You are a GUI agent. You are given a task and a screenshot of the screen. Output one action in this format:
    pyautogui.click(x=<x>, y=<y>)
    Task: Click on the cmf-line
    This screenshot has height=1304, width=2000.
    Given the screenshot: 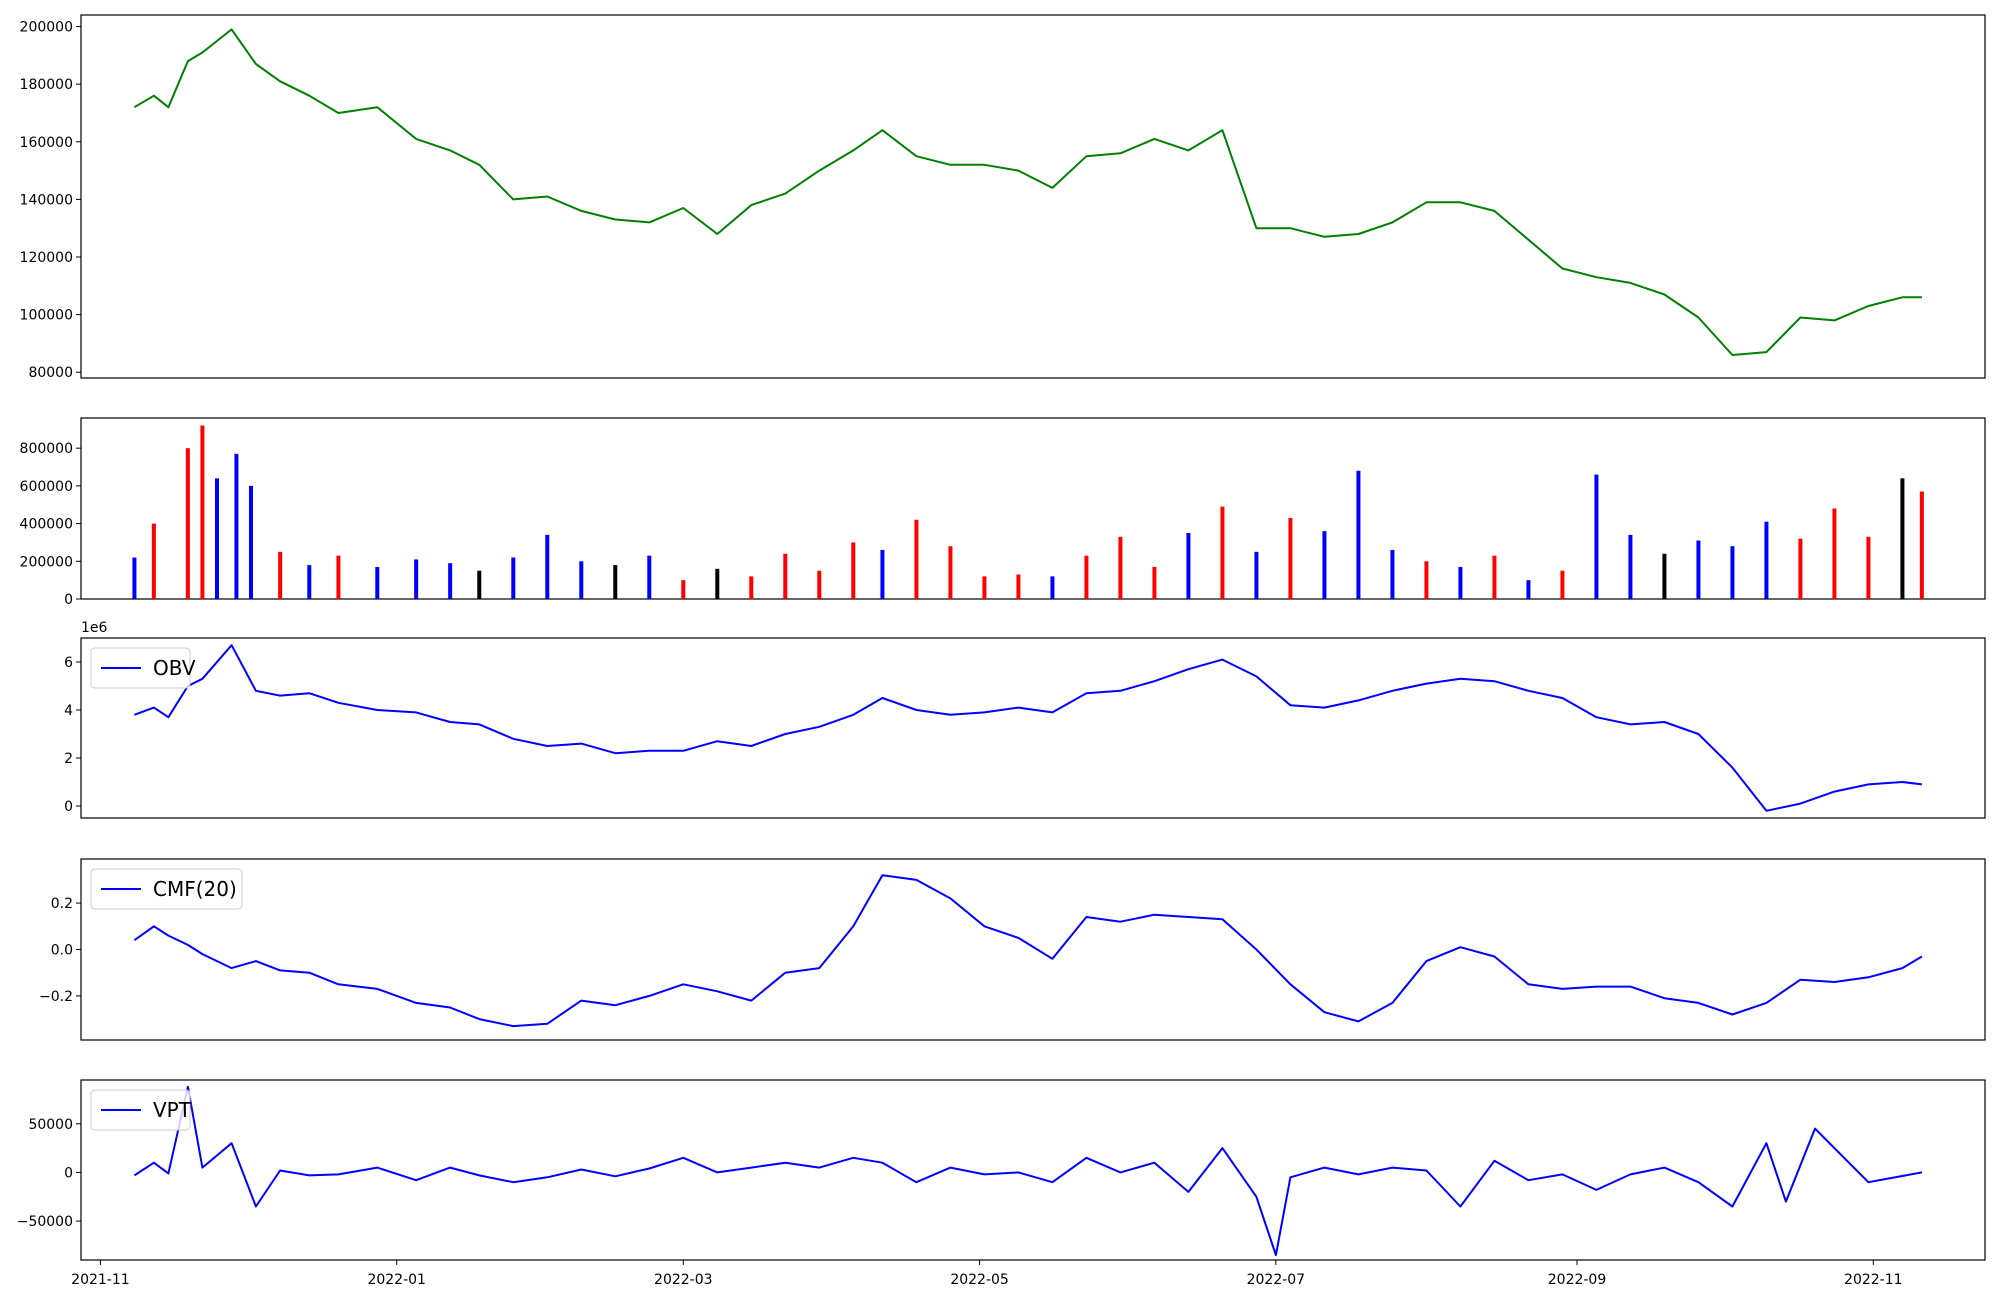 What is the action you would take?
    pyautogui.click(x=1028, y=951)
    